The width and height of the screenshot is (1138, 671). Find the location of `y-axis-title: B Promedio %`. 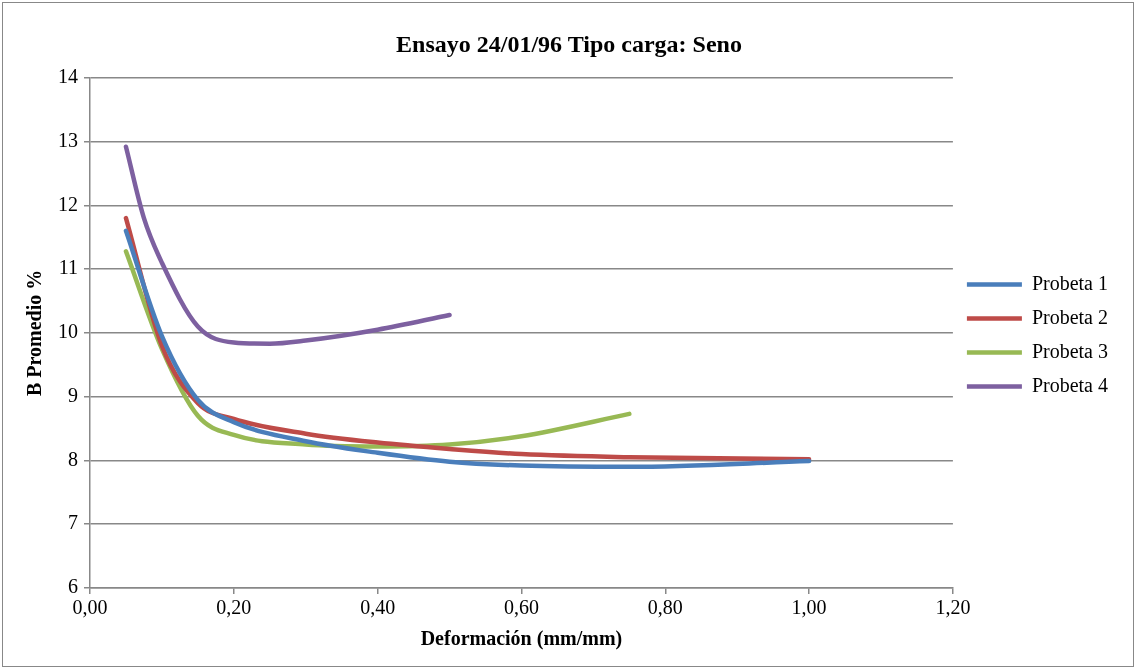

y-axis-title: B Promedio % is located at coordinates (34, 333).